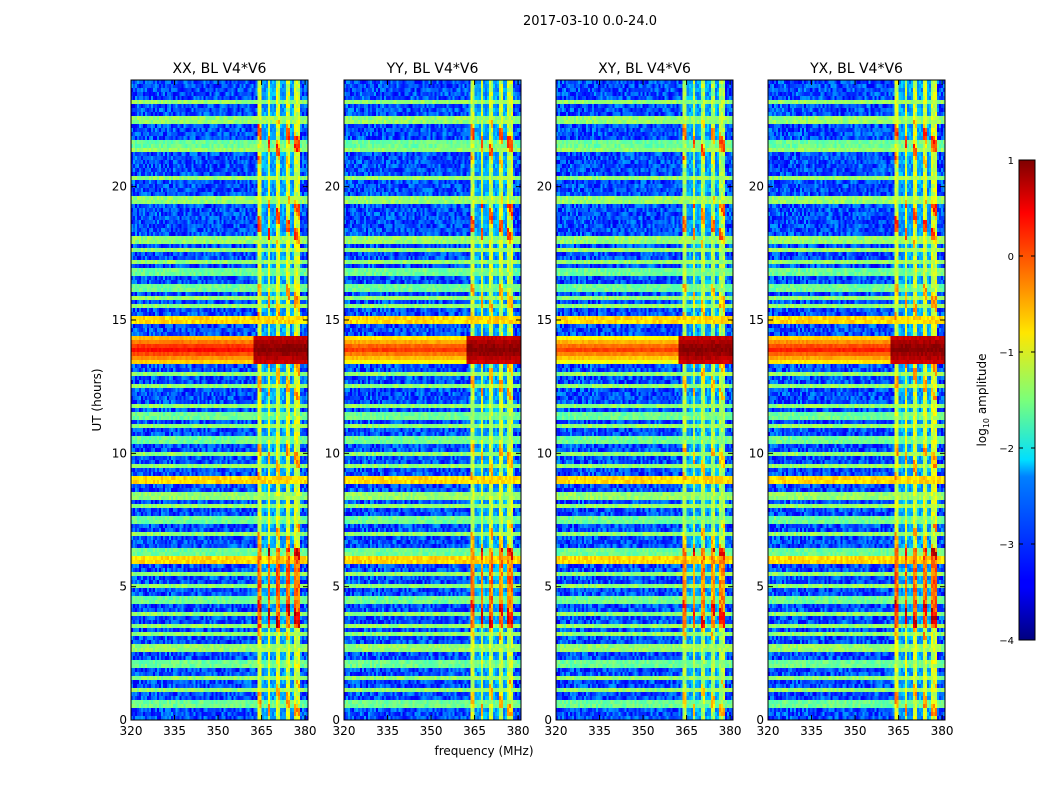  Describe the element at coordinates (590, 21) in the screenshot. I see `figure-suptitle: 2017-03-10 0.0-24.0` at that location.